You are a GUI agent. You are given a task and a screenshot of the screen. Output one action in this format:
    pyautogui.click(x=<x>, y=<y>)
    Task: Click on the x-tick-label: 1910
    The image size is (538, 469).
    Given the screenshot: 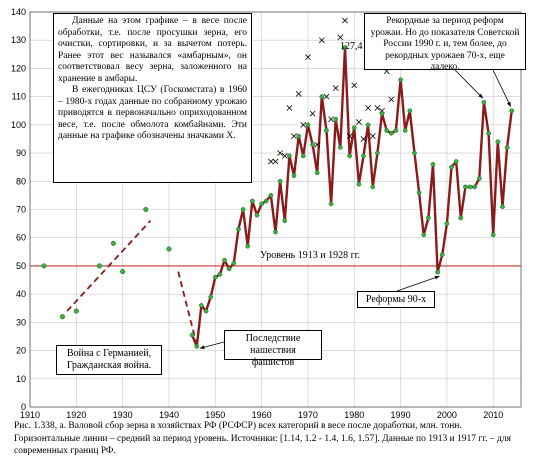 What is the action you would take?
    pyautogui.click(x=30, y=415)
    